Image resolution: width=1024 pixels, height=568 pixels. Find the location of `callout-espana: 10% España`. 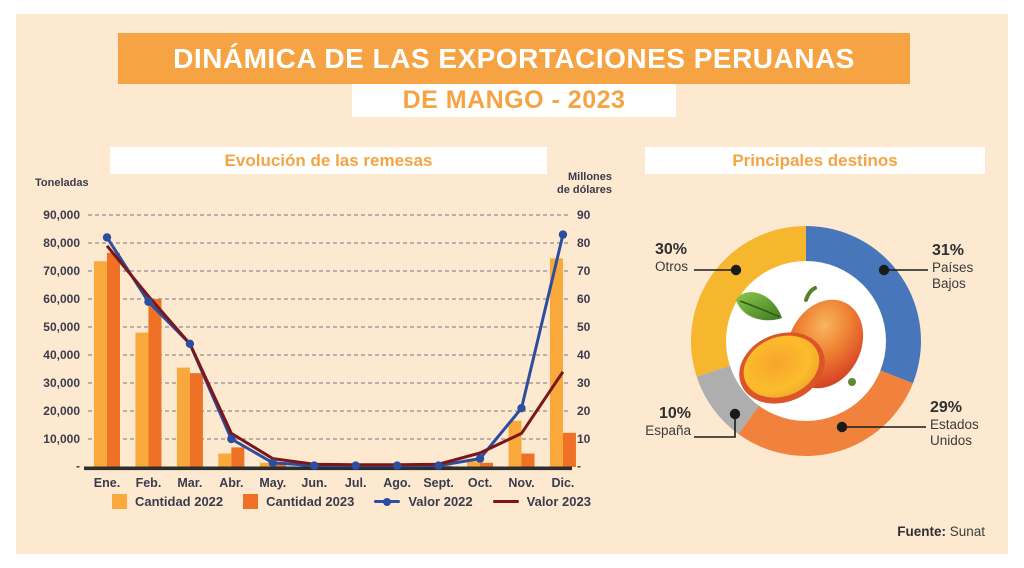

callout-espana: 10% España is located at coordinates (668, 422).